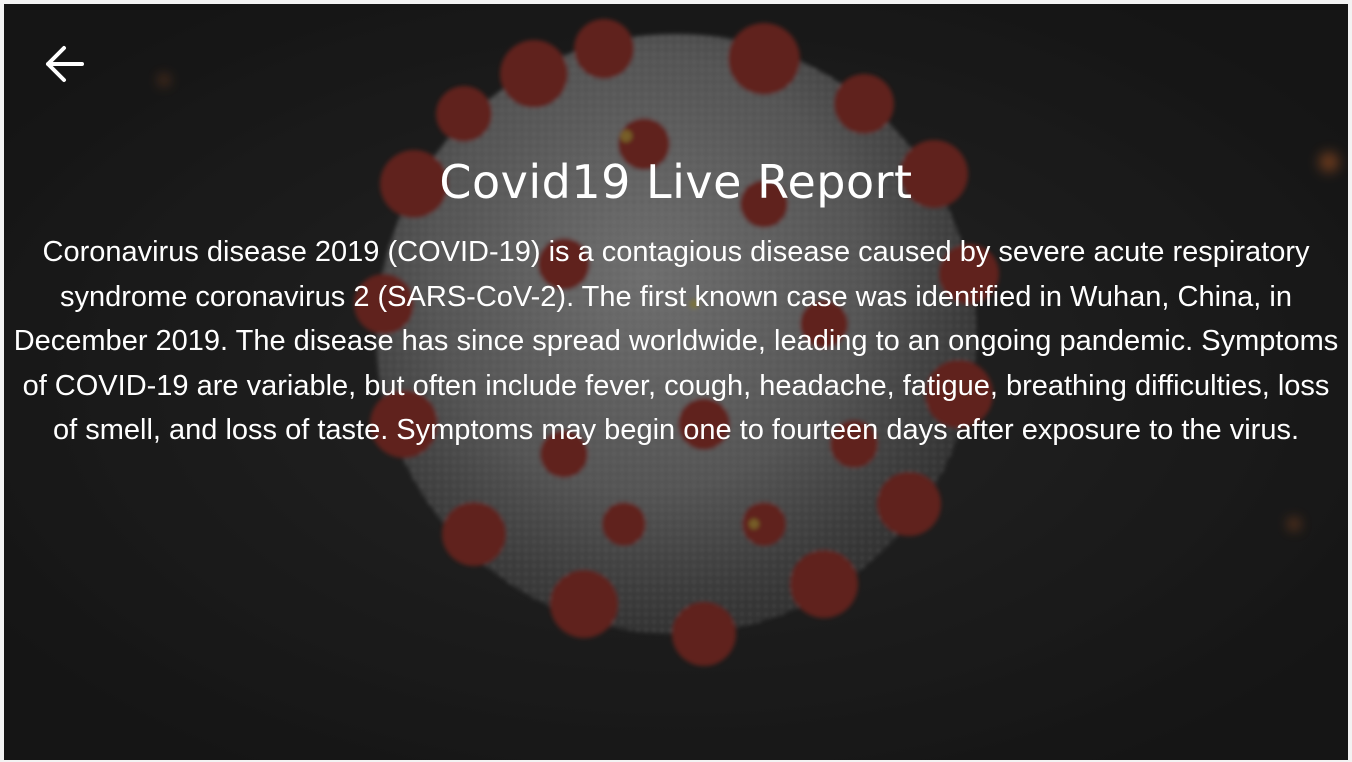 The height and width of the screenshot is (762, 1352). I want to click on back-button, so click(64, 64).